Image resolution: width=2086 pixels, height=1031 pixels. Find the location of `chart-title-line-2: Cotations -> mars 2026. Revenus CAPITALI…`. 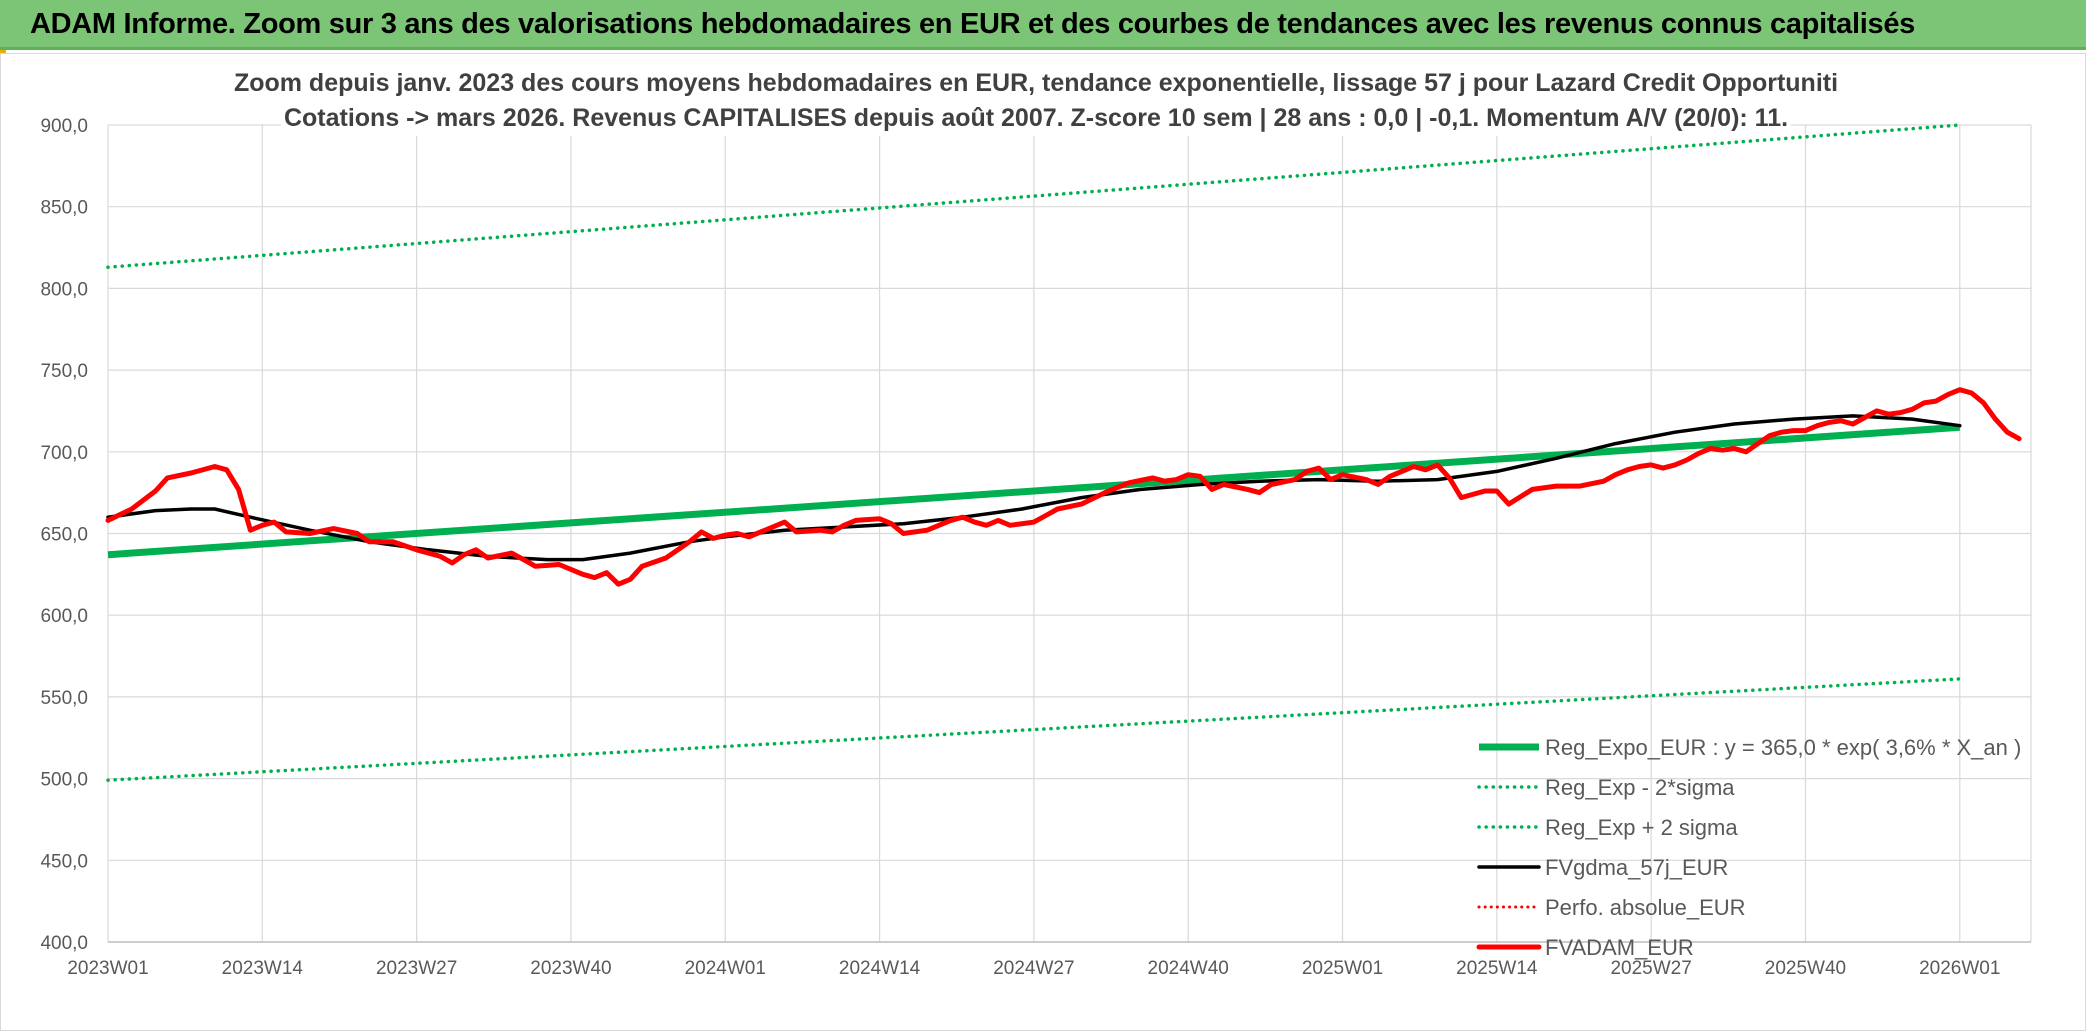

chart-title-line-2: Cotations -> mars 2026. Revenus CAPITALI… is located at coordinates (1036, 118).